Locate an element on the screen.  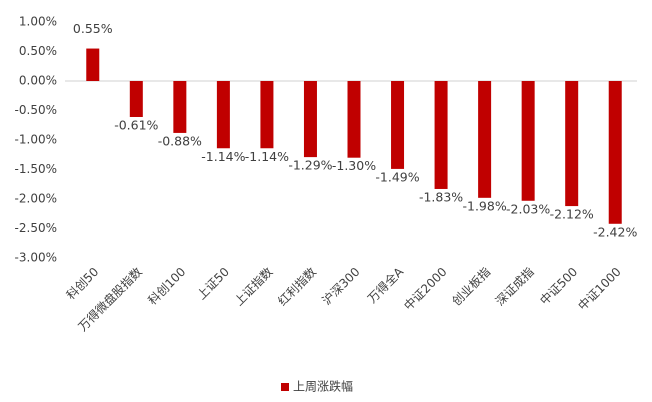
value-label: -2.03% is located at coordinates (528, 208).